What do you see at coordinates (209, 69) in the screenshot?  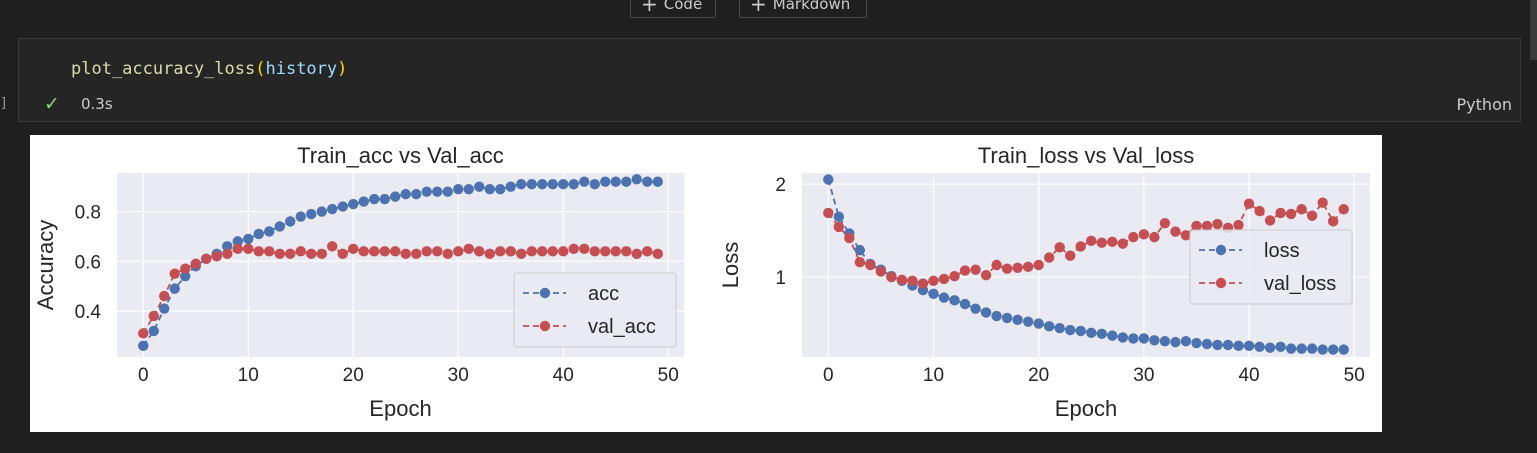 I see `code-editor: plot_accuracy_loss(history)` at bounding box center [209, 69].